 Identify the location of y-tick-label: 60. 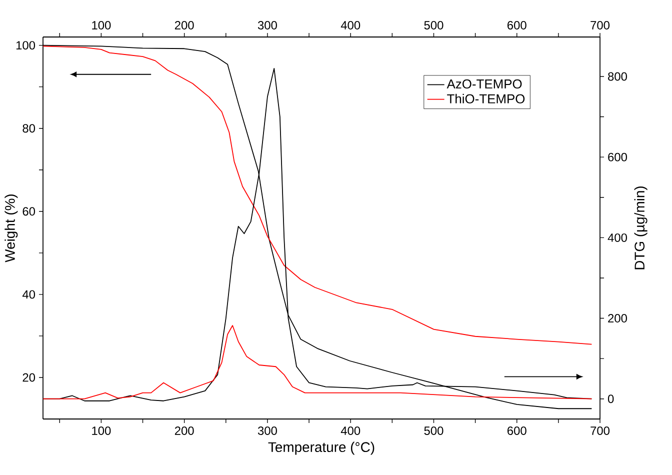
(29, 211).